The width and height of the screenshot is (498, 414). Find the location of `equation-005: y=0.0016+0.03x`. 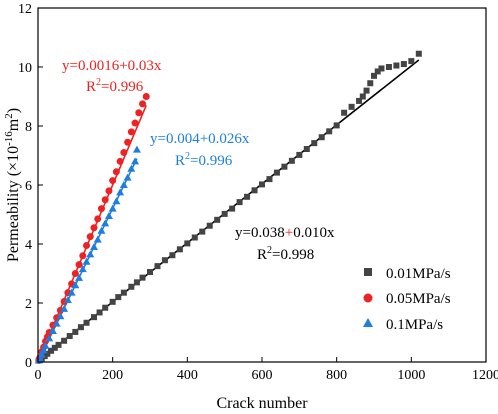

equation-005: y=0.0016+0.03x is located at coordinates (112, 66).